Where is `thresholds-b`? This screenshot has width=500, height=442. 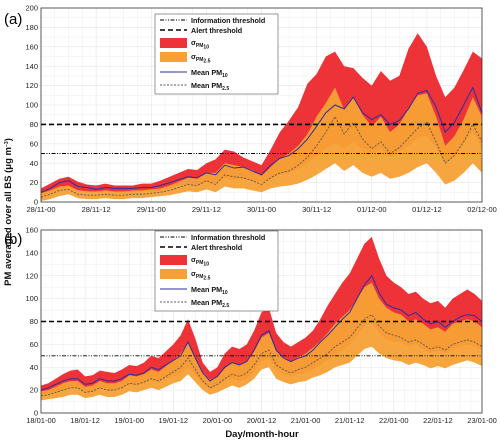
thresholds-b is located at coordinates (261, 338).